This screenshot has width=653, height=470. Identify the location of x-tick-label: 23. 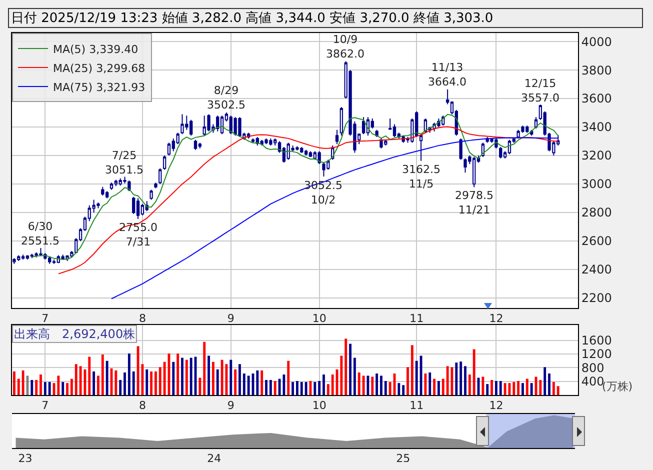
(25, 459).